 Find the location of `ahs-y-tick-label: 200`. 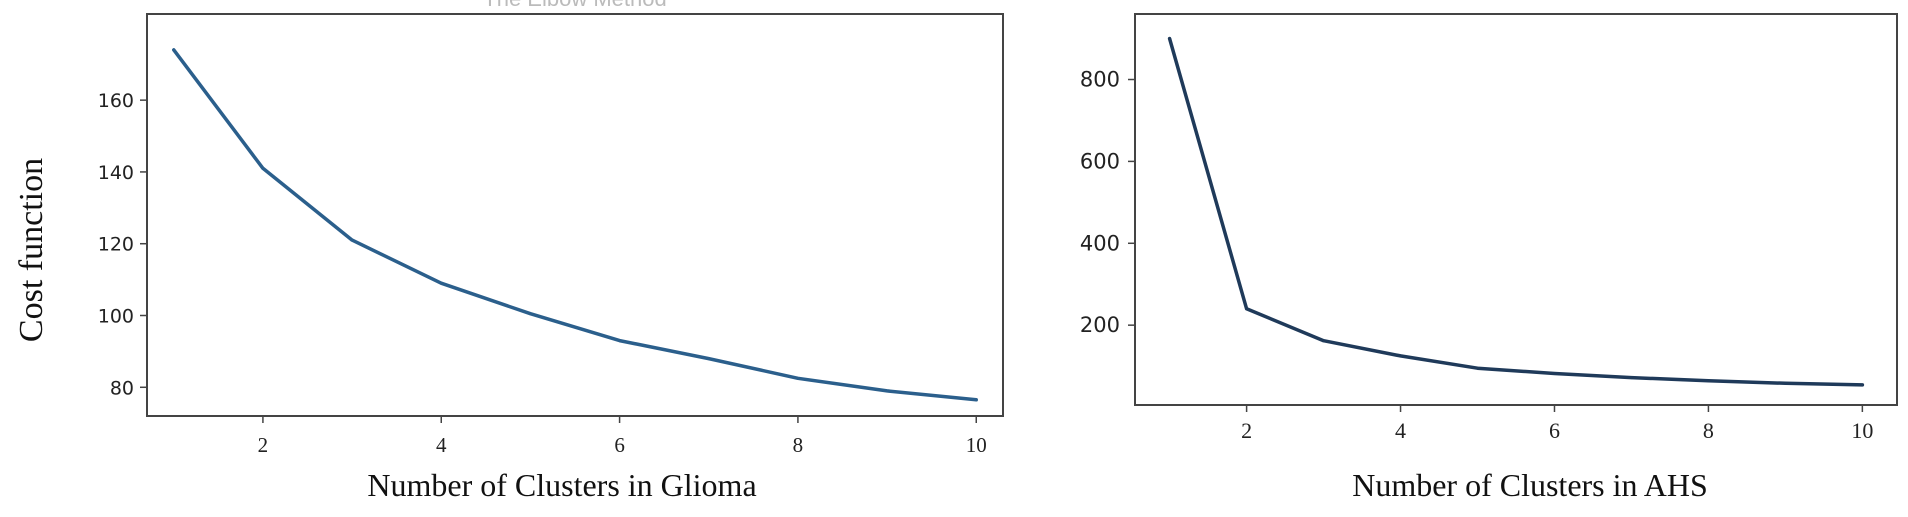

ahs-y-tick-label: 200 is located at coordinates (1100, 325).